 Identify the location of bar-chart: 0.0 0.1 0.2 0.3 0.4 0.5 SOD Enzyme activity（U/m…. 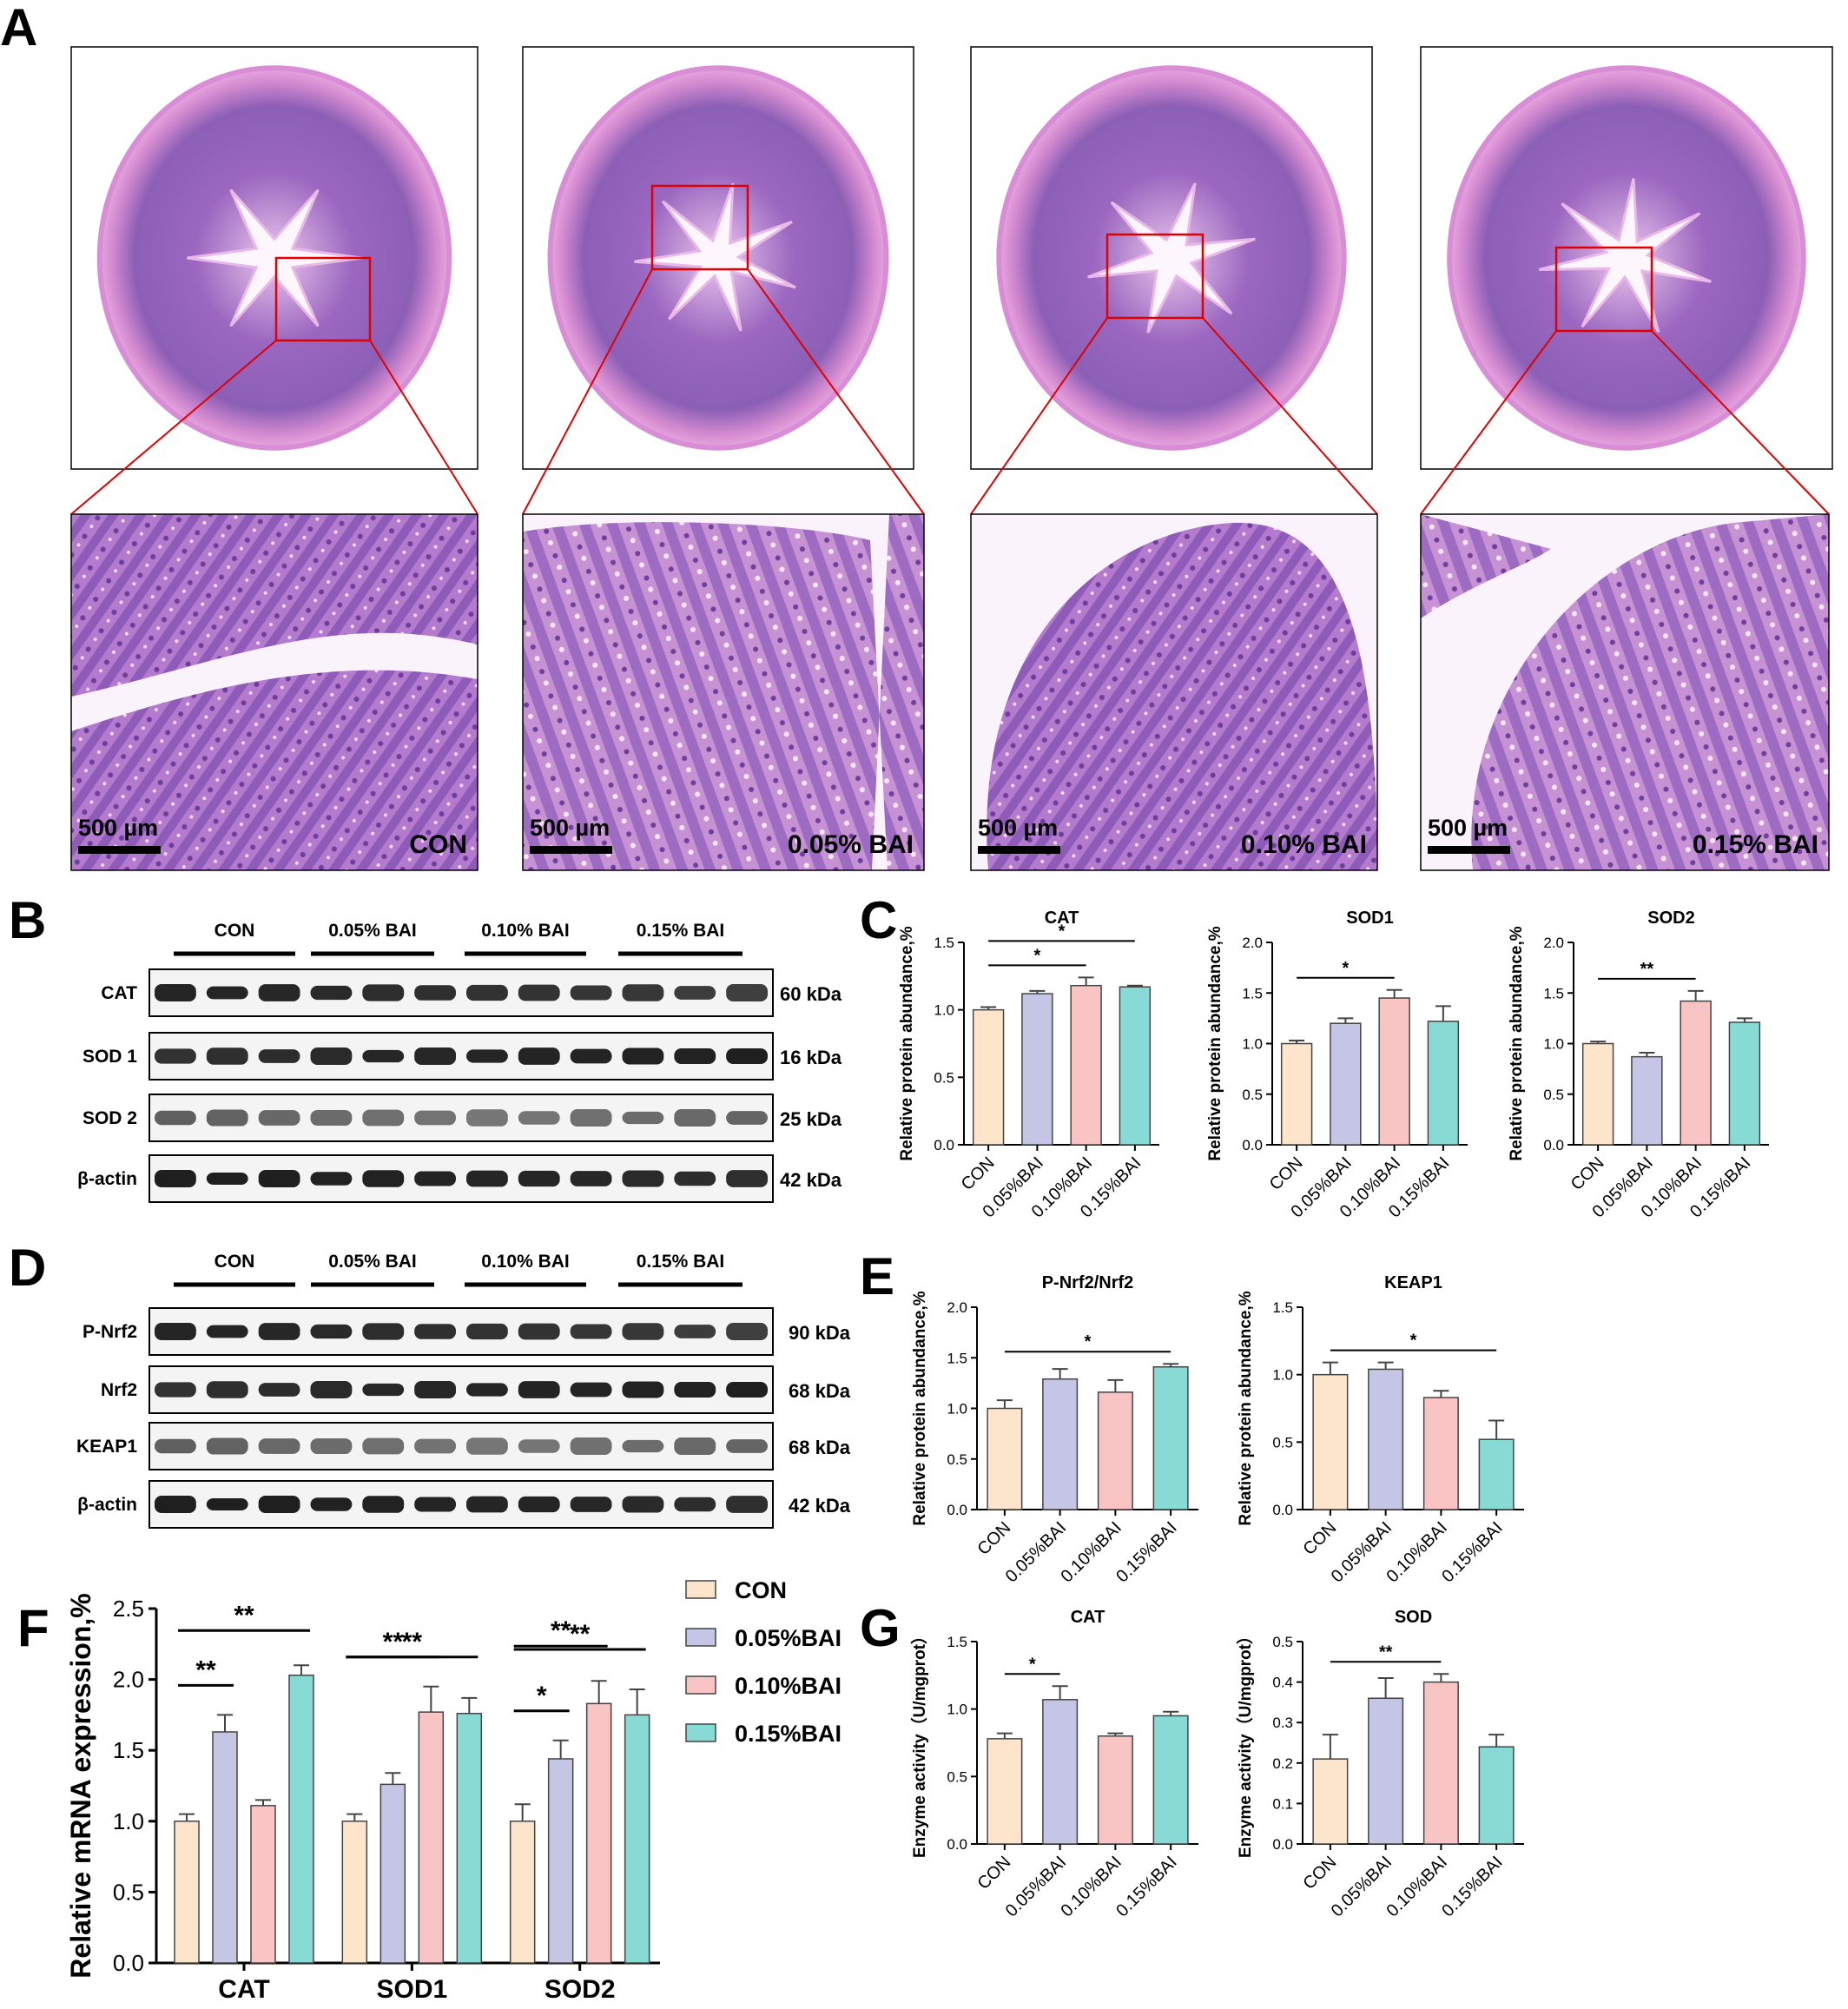
(1380, 1764).